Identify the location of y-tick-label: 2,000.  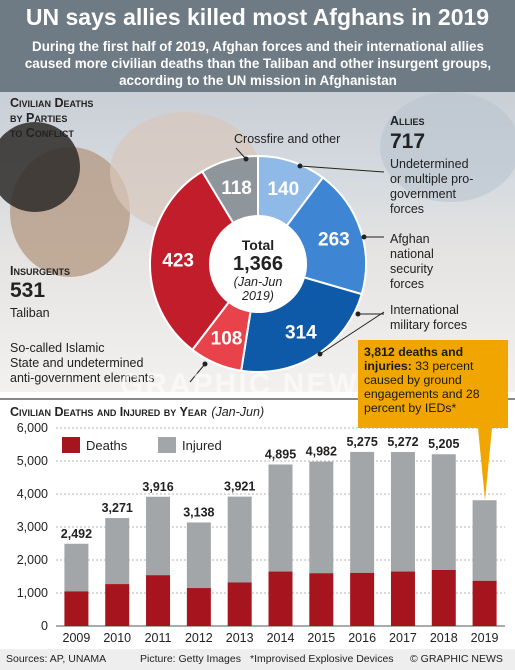
(32, 560).